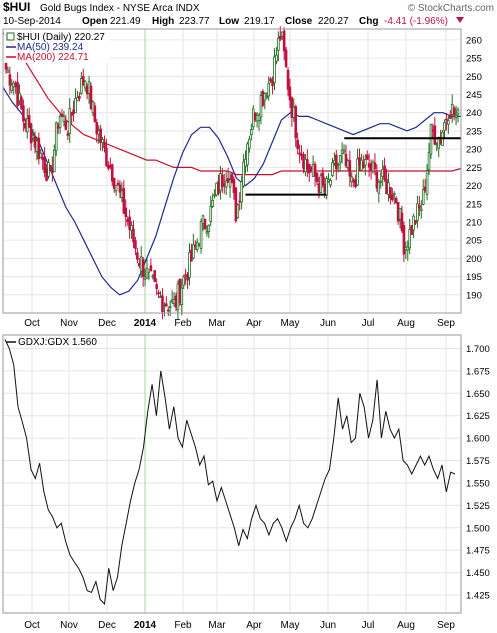 The width and height of the screenshot is (497, 633). I want to click on price-x-tick-label: Aug, so click(406, 323).